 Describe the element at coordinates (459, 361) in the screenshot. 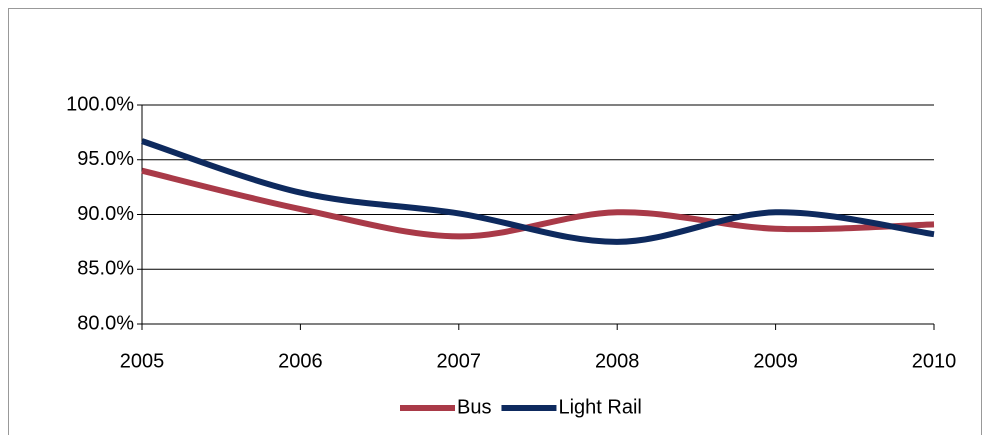

I see `x-tick-label: 2007` at that location.